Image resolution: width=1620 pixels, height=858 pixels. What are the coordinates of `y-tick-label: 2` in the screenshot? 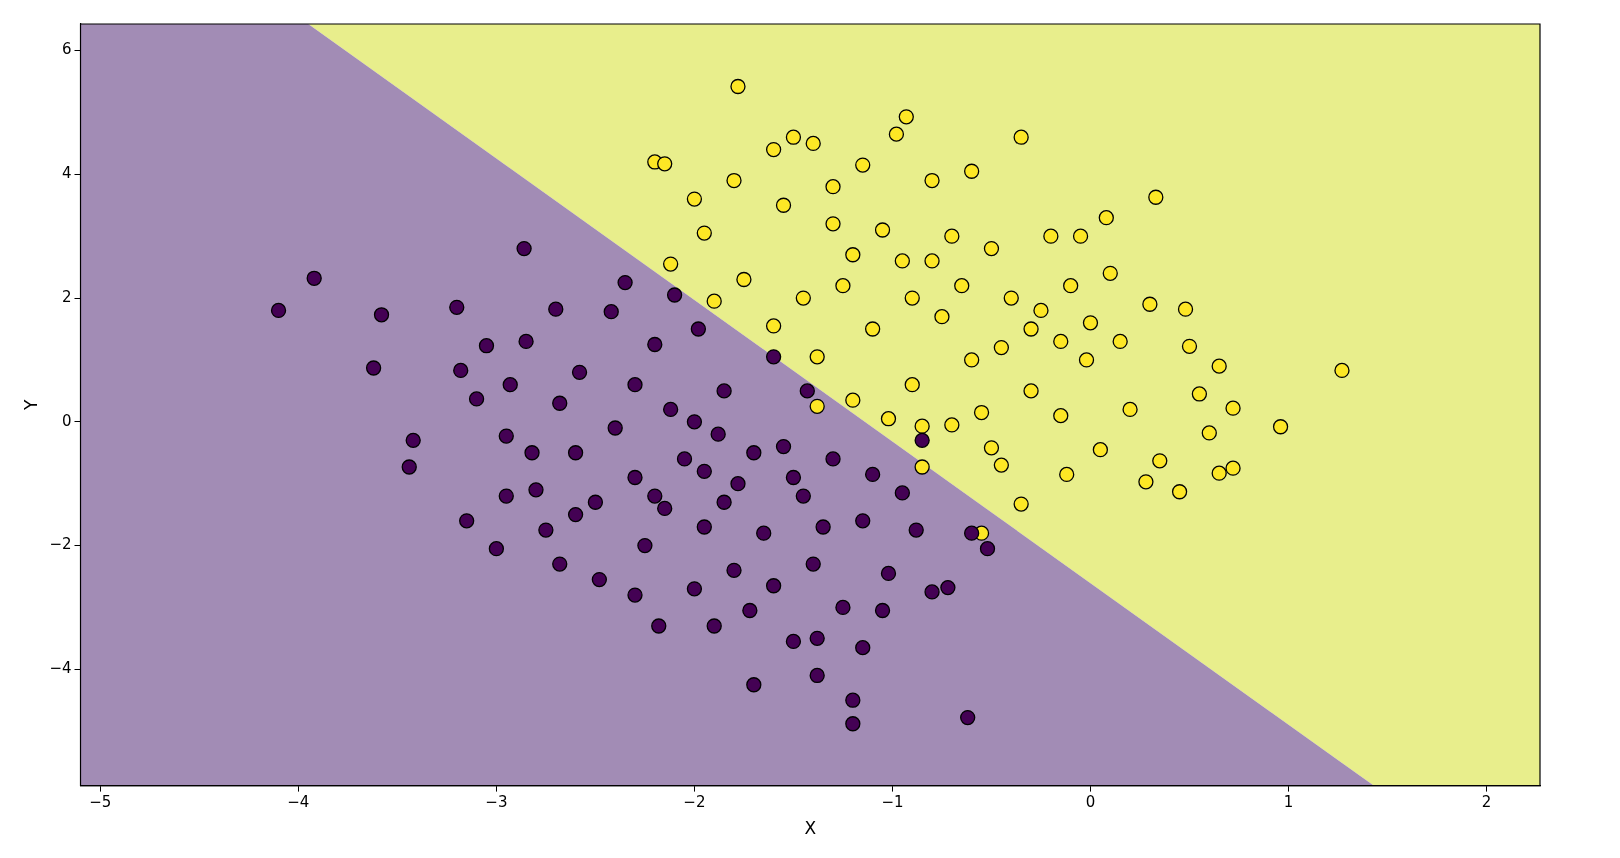 It's located at (66, 296).